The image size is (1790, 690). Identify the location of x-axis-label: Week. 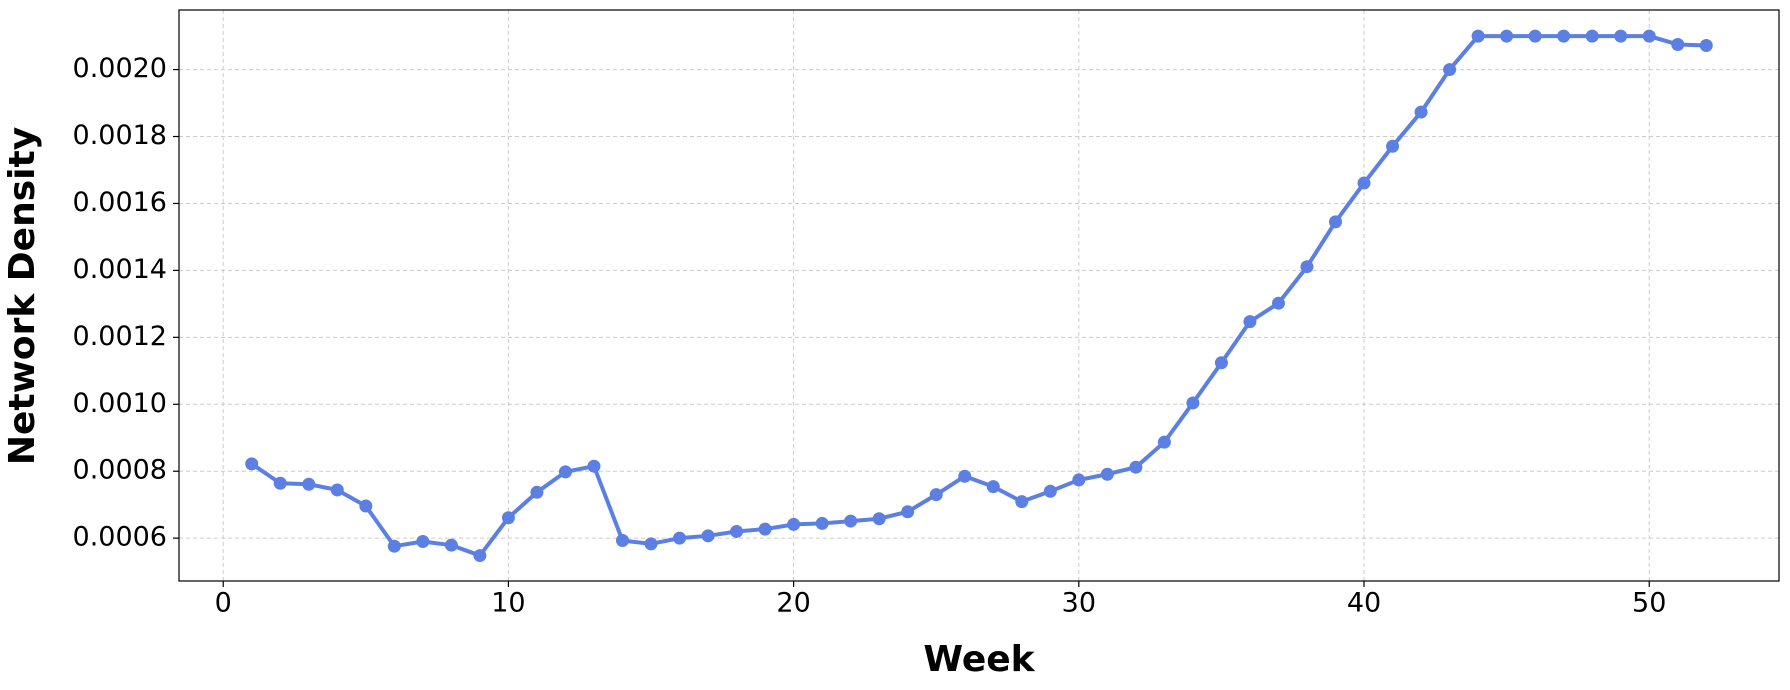
(979, 659).